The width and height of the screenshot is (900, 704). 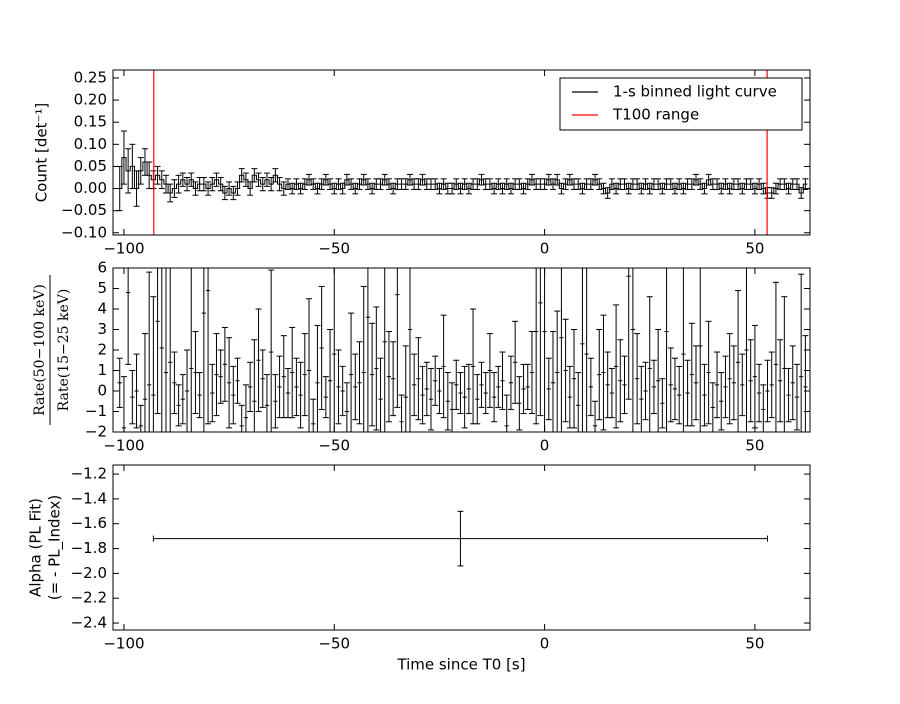 What do you see at coordinates (102, 370) in the screenshot?
I see `y-tick-label: 1` at bounding box center [102, 370].